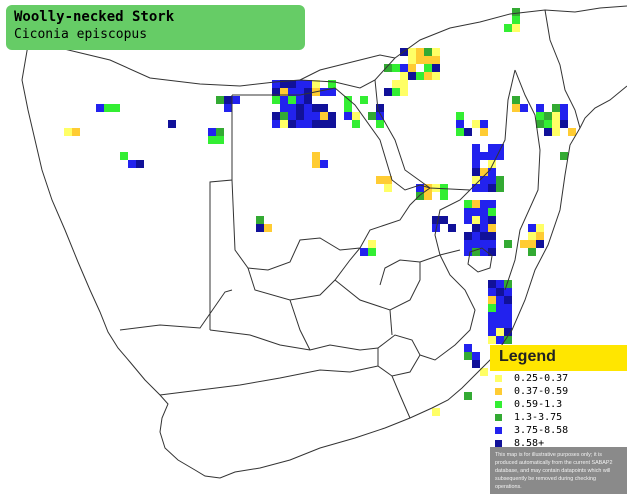 The width and height of the screenshot is (627, 494). I want to click on legend-item: 3.75-8.58, so click(558, 430).